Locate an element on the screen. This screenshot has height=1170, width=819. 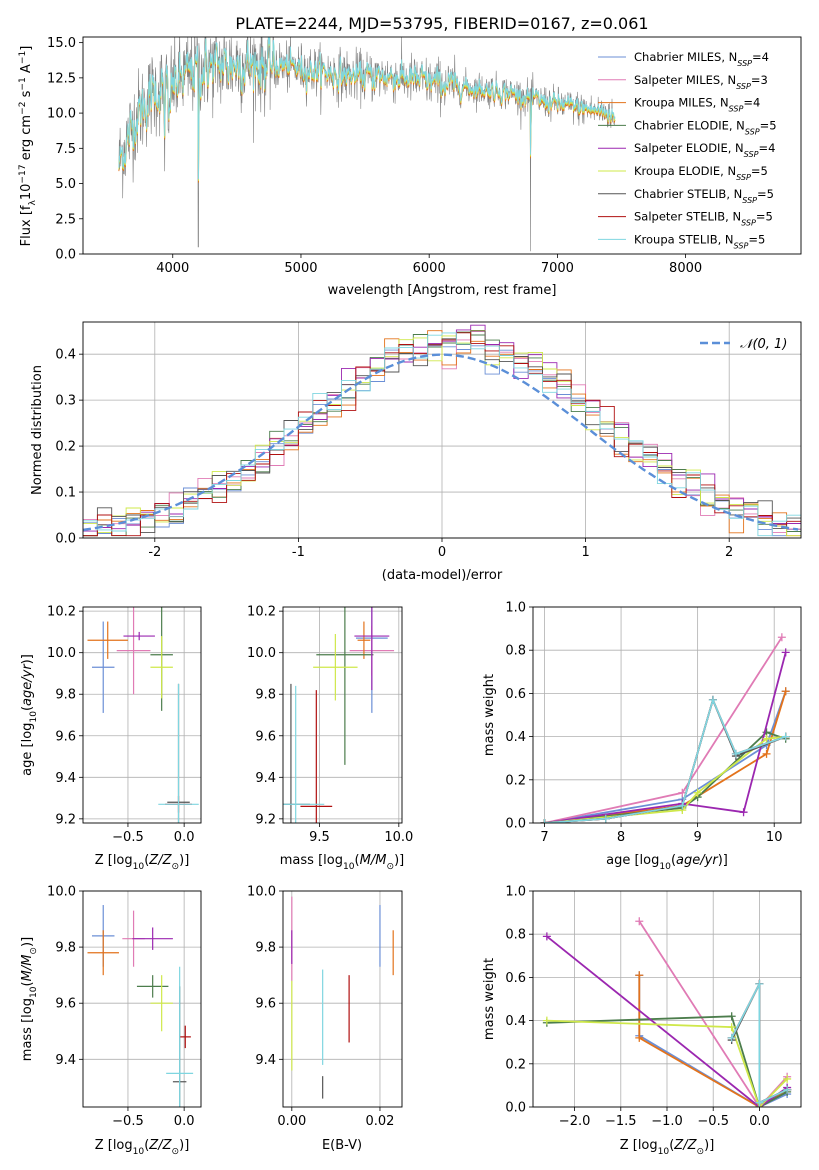
x-axis-label: age [log10(age/yr)] is located at coordinates (667, 862).